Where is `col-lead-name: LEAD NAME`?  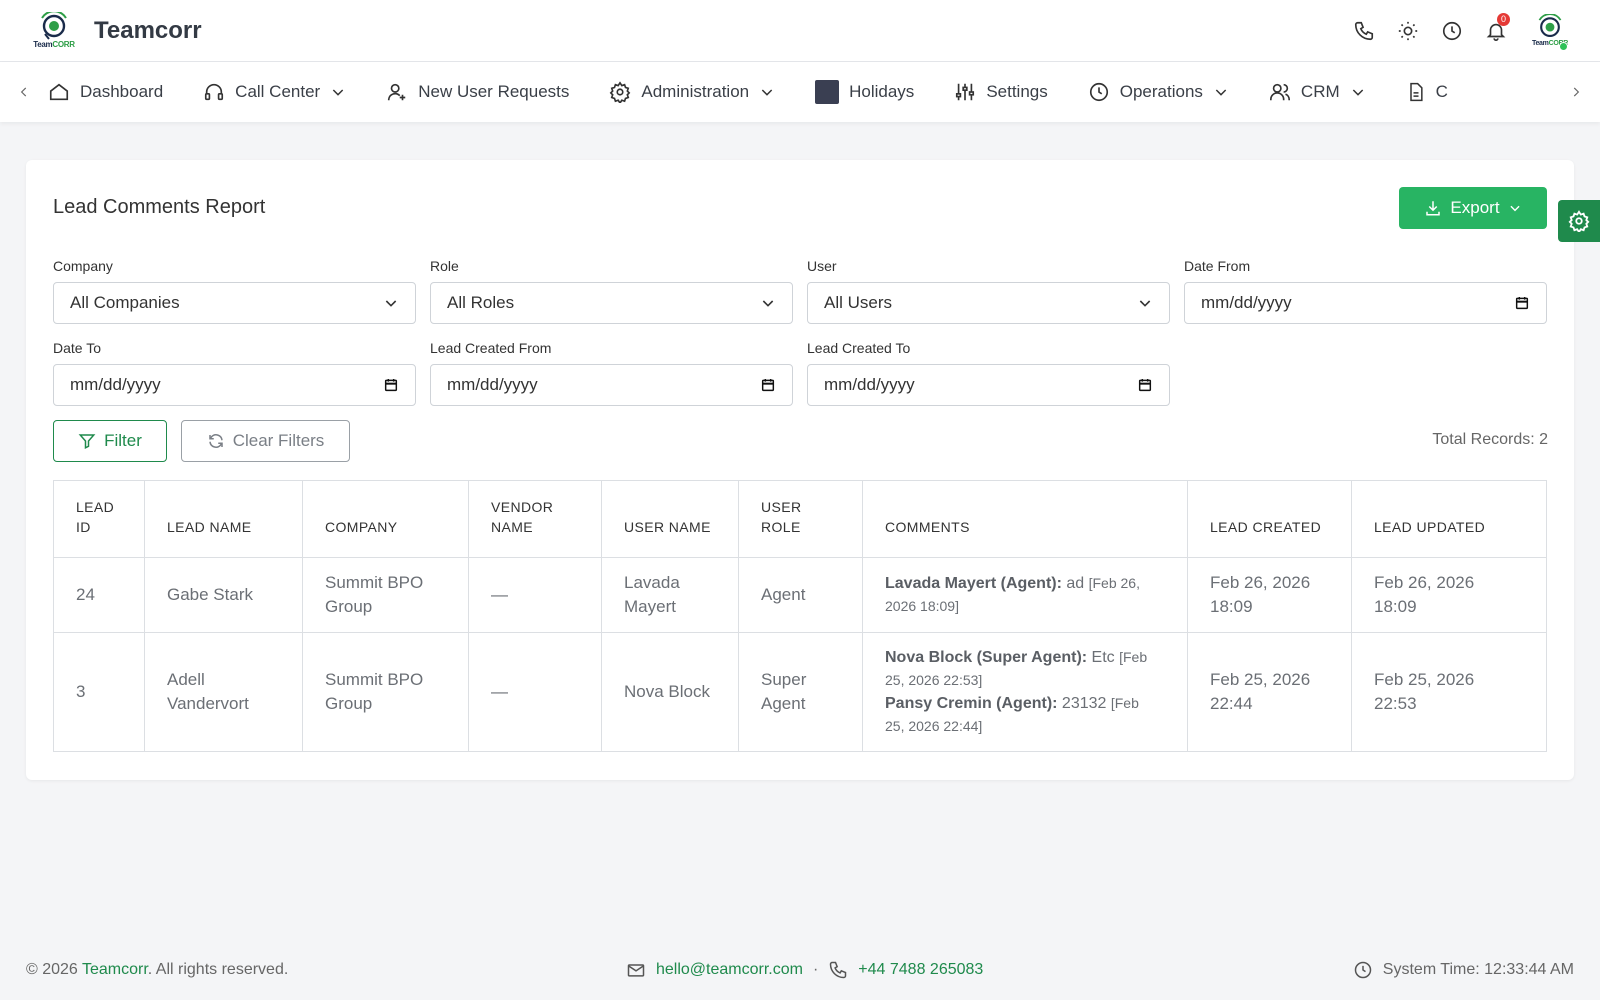
col-lead-name: LEAD NAME is located at coordinates (223, 519).